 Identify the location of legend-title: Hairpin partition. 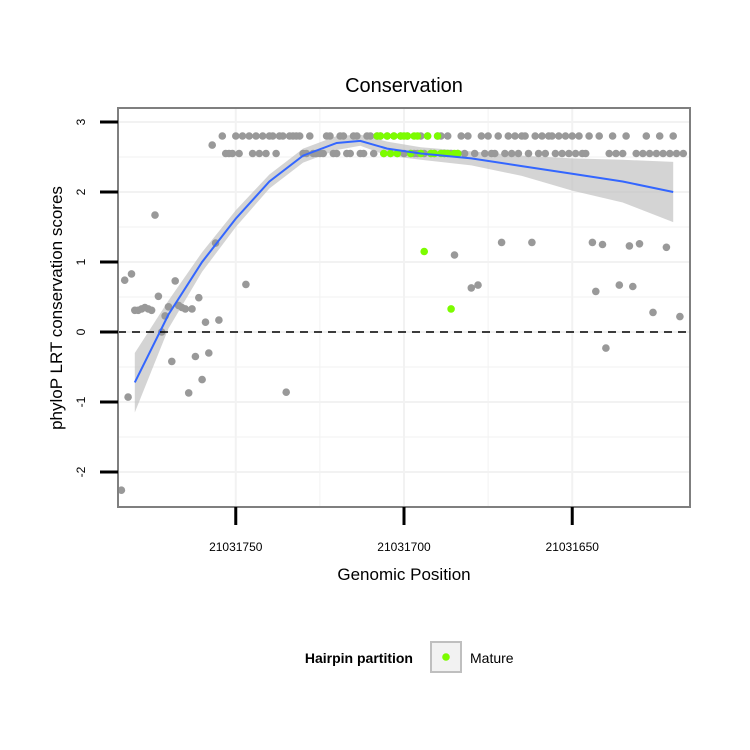
(359, 658).